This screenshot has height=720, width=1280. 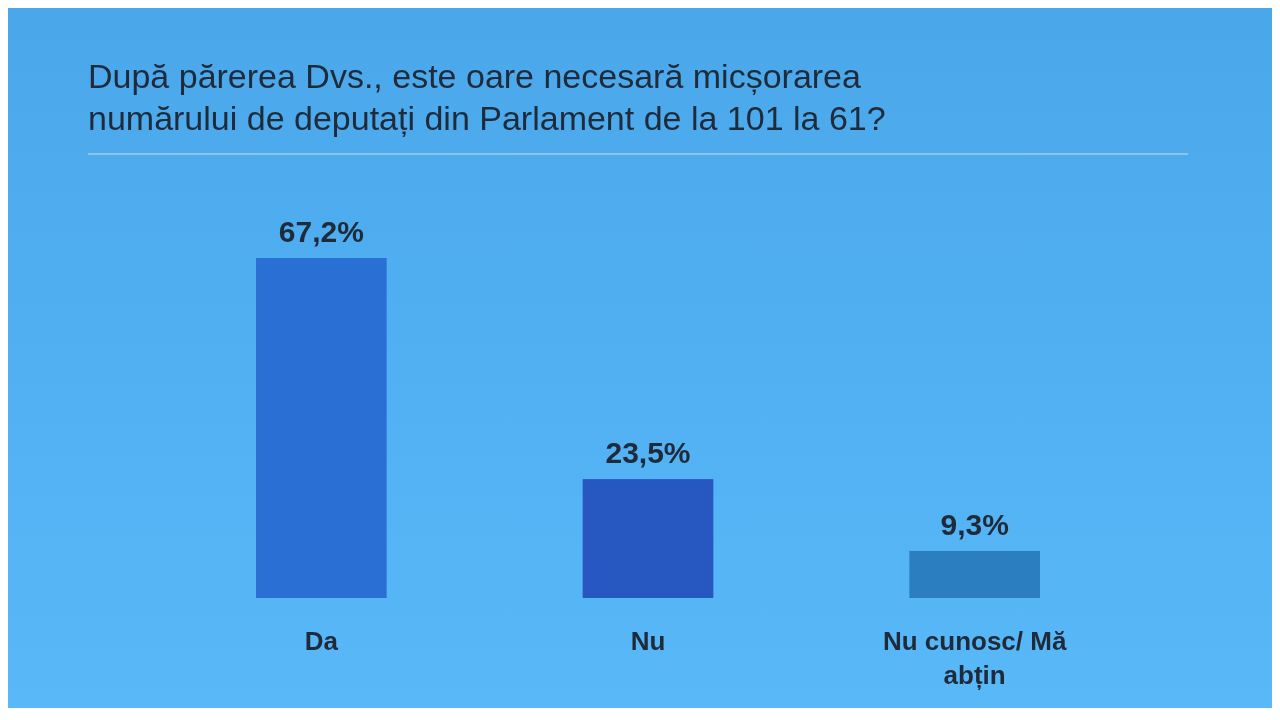 I want to click on data-label: 23,5%, so click(x=648, y=453).